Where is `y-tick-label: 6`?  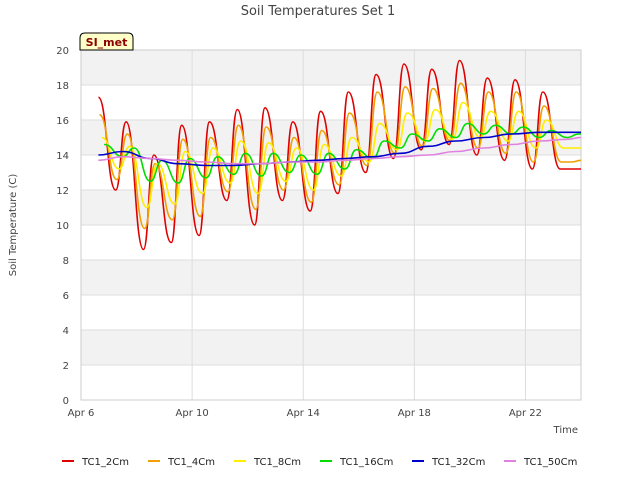
y-tick-label: 6 is located at coordinates (66, 296).